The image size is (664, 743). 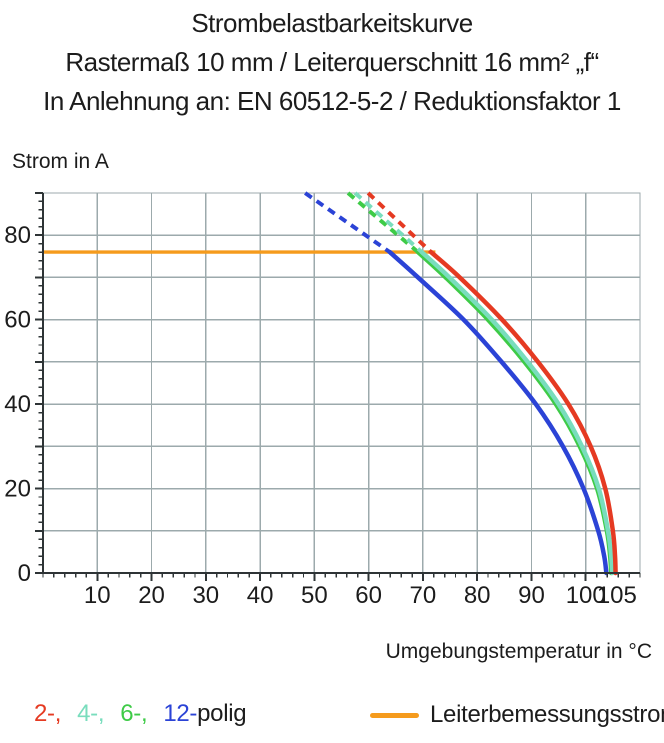 What do you see at coordinates (17, 235) in the screenshot?
I see `y-tick-label: 80` at bounding box center [17, 235].